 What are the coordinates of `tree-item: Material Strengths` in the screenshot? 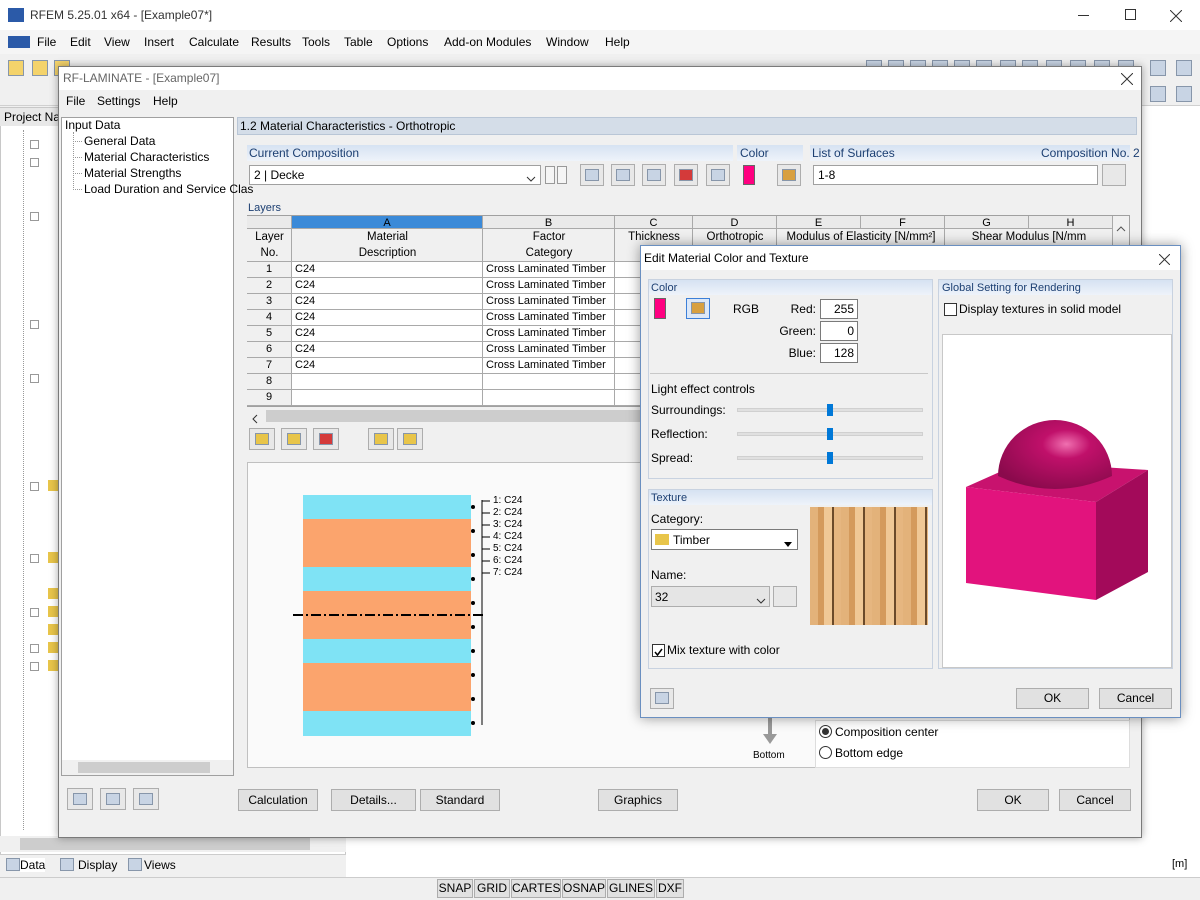 It's located at (133, 173).